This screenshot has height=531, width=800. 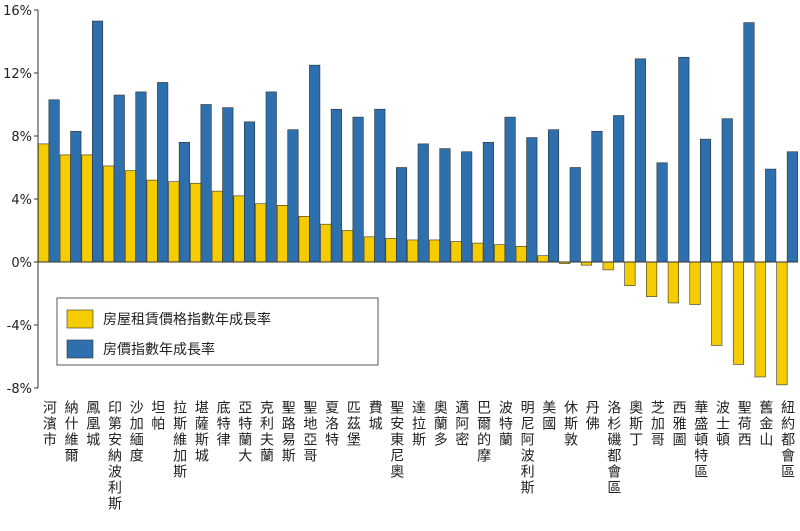 I want to click on y-tick-label: 16%, so click(x=17, y=11).